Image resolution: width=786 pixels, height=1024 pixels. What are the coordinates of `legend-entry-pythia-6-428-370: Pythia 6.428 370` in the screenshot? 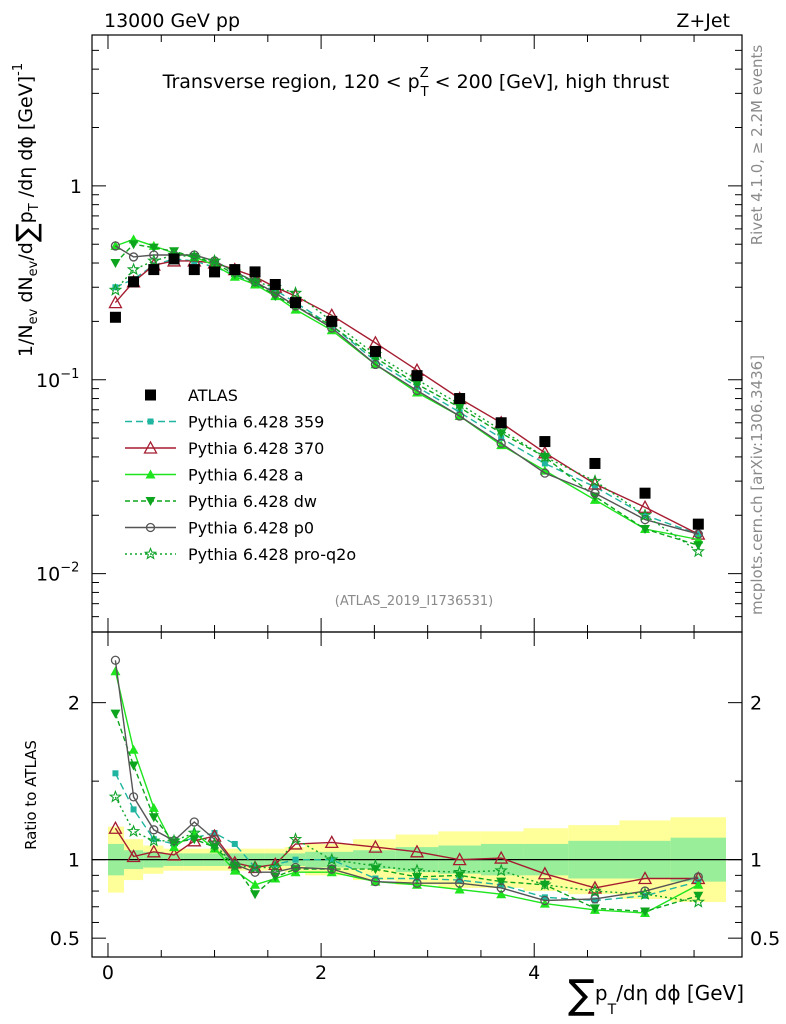 It's located at (224, 448).